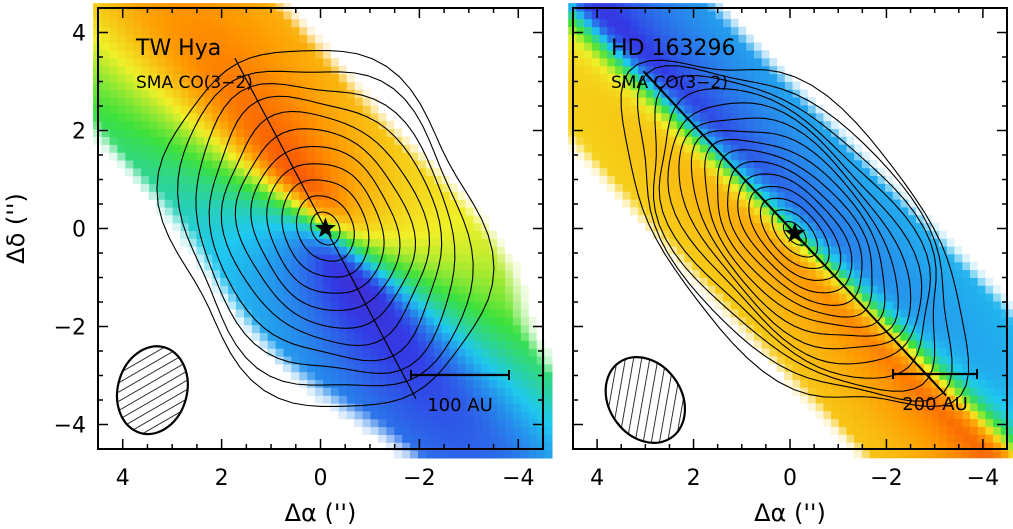  What do you see at coordinates (79, 132) in the screenshot?
I see `y-tick-label: 2` at bounding box center [79, 132].